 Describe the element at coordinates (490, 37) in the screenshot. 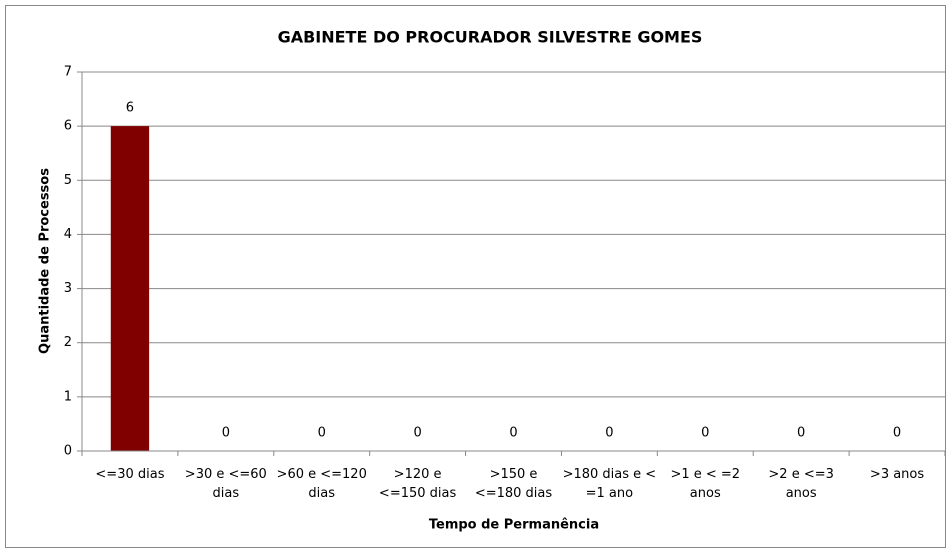

I see `chart-title: GABINETE DO PROCURADOR SILVESTRE GOMES` at that location.